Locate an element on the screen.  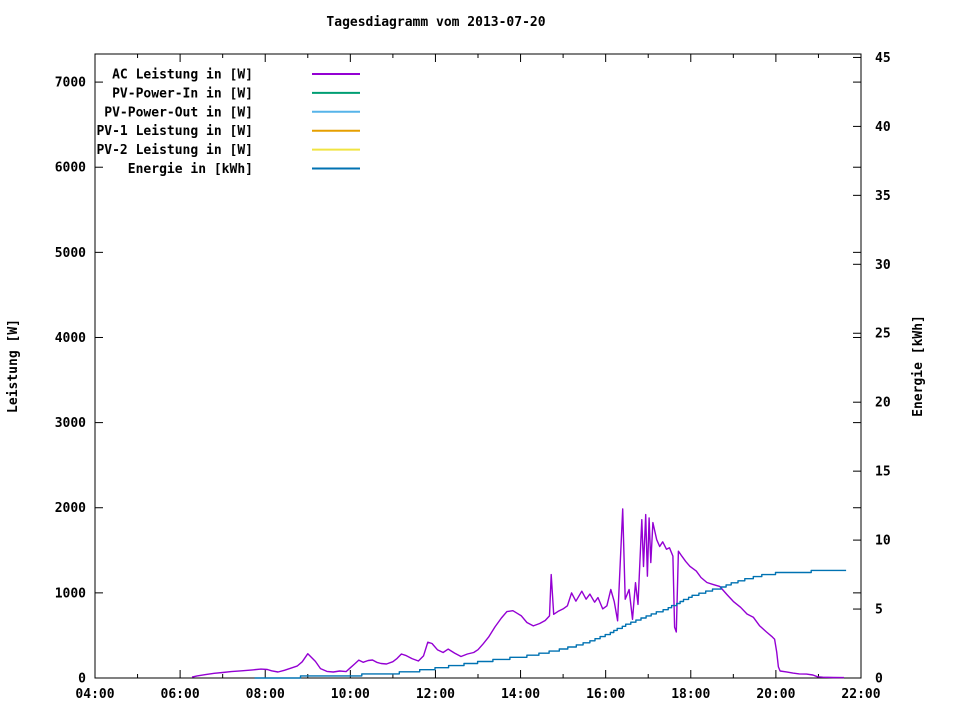
y-left-tick-label: 4000 is located at coordinates (70, 338).